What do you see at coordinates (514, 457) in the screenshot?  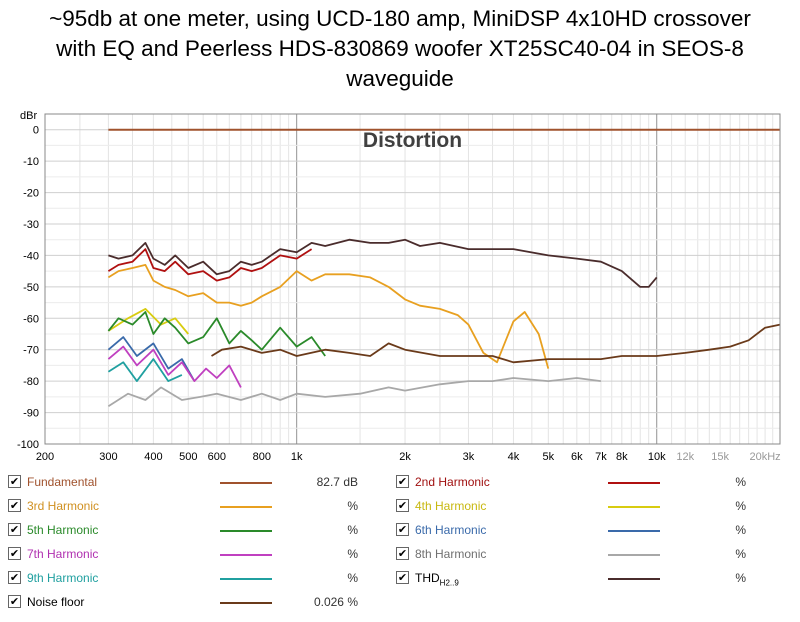 I see `x-tick-label: 4k` at bounding box center [514, 457].